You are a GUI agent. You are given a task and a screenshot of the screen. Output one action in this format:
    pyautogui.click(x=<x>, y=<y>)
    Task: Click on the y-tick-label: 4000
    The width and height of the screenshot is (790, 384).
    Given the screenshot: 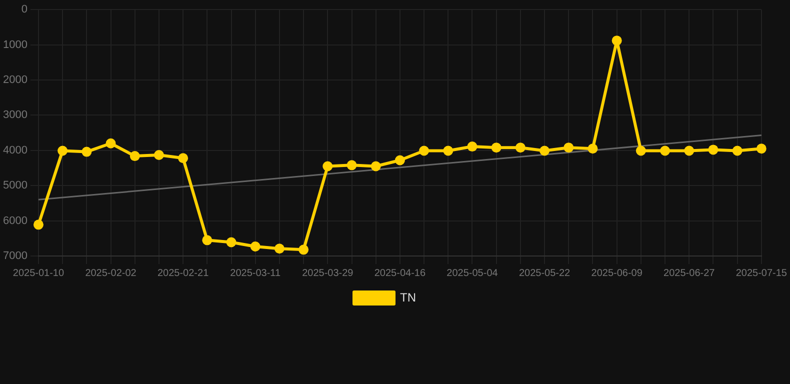 What is the action you would take?
    pyautogui.click(x=15, y=150)
    